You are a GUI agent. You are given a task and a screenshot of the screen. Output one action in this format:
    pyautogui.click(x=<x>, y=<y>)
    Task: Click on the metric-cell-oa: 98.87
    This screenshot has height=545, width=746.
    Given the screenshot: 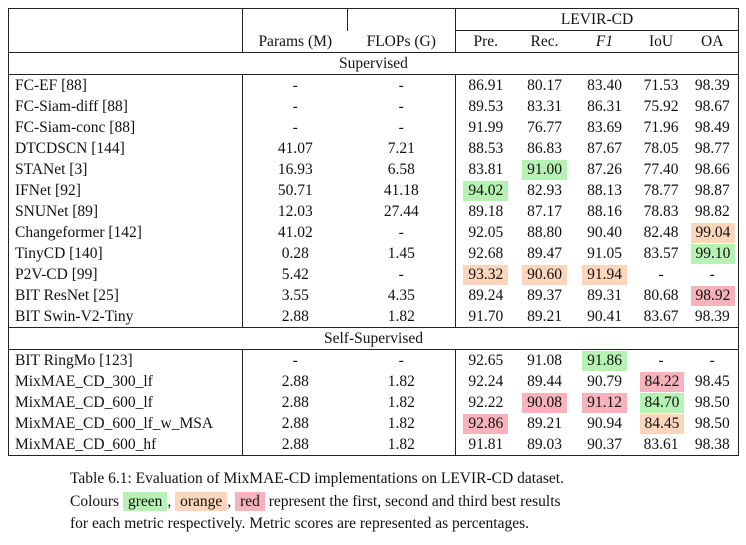 What is the action you would take?
    pyautogui.click(x=712, y=190)
    